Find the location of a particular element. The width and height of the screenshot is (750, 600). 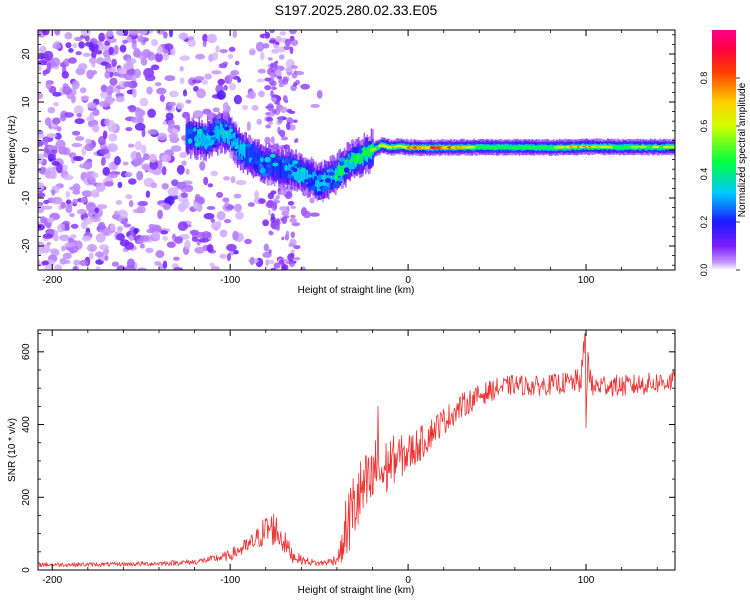

snr-xtick-label: -200 is located at coordinates (52, 580).